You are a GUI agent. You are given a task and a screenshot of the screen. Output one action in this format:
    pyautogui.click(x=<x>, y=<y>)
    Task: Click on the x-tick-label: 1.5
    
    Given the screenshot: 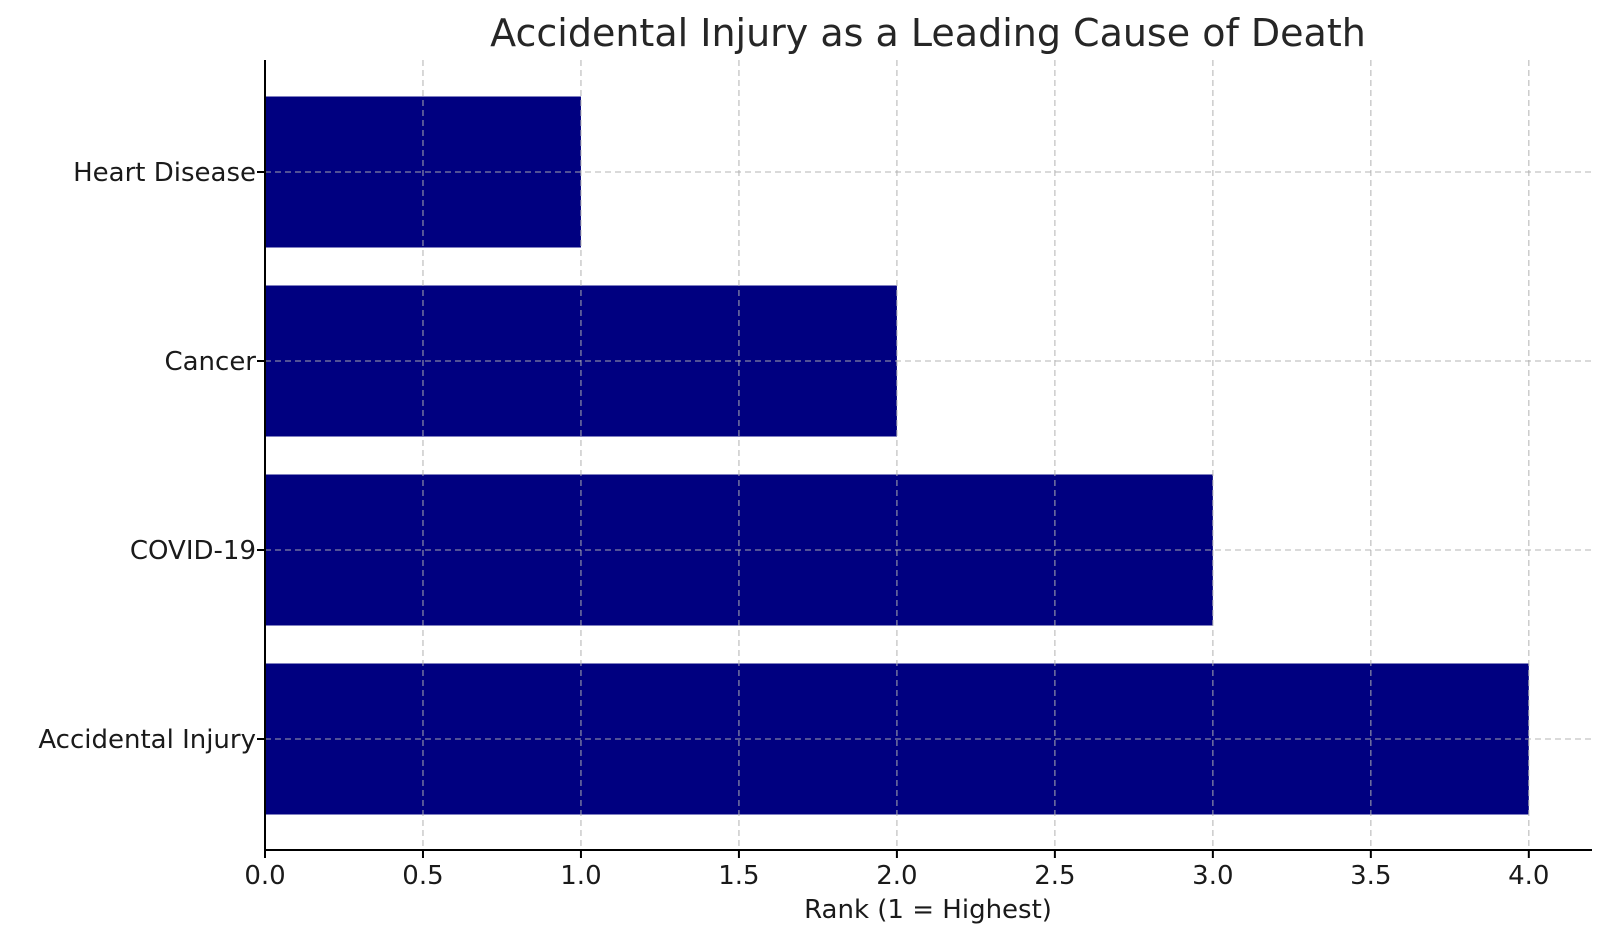 What is the action you would take?
    pyautogui.click(x=738, y=876)
    